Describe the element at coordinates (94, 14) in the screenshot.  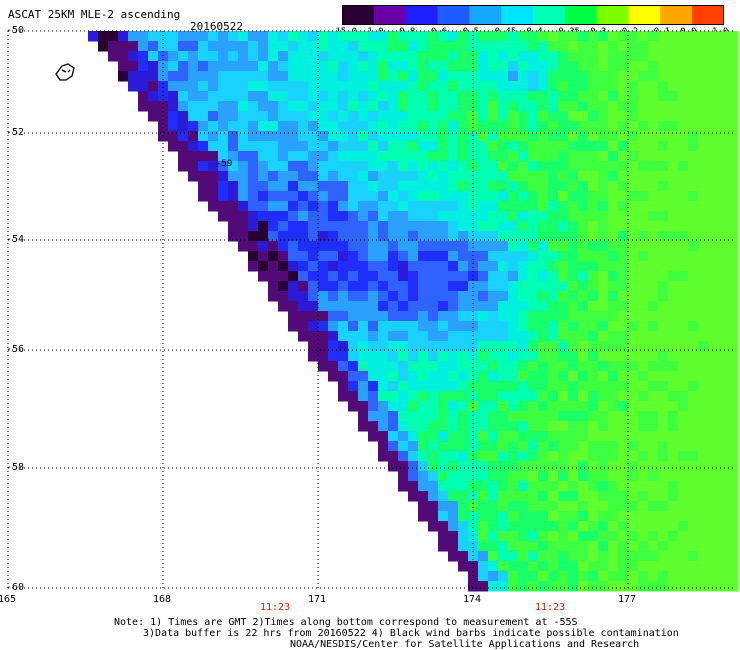
I see `title-text: ASCAT 25KM MLE-2 ascending` at that location.